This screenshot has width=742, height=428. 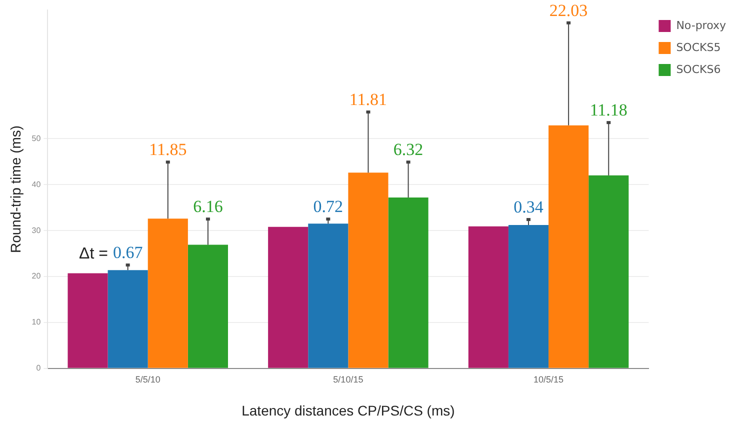 What do you see at coordinates (408, 150) in the screenshot?
I see `annotation: 6.32` at bounding box center [408, 150].